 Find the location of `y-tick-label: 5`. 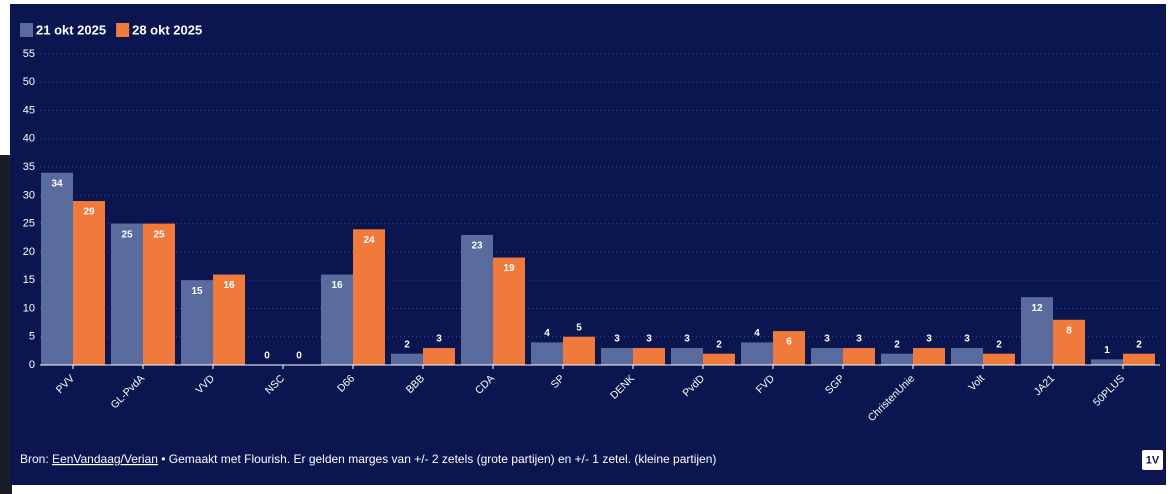

y-tick-label: 5 is located at coordinates (32, 337).